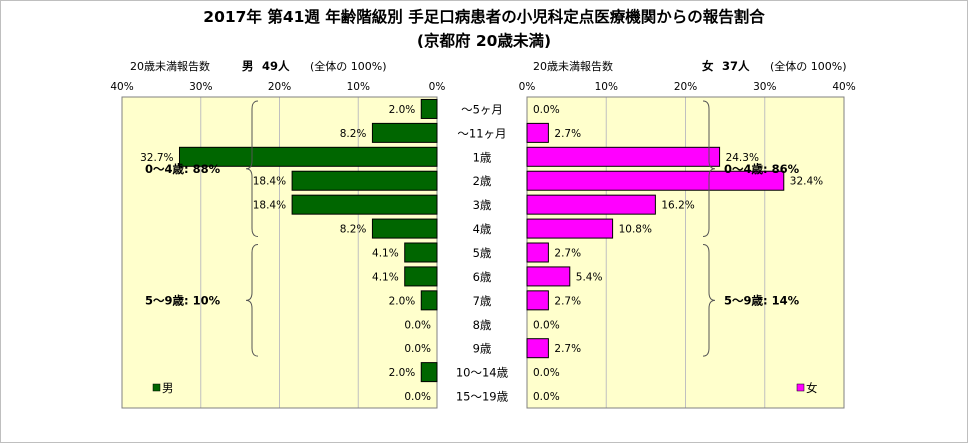 The height and width of the screenshot is (443, 968). Describe the element at coordinates (482, 229) in the screenshot. I see `category-label: 4歳` at that location.